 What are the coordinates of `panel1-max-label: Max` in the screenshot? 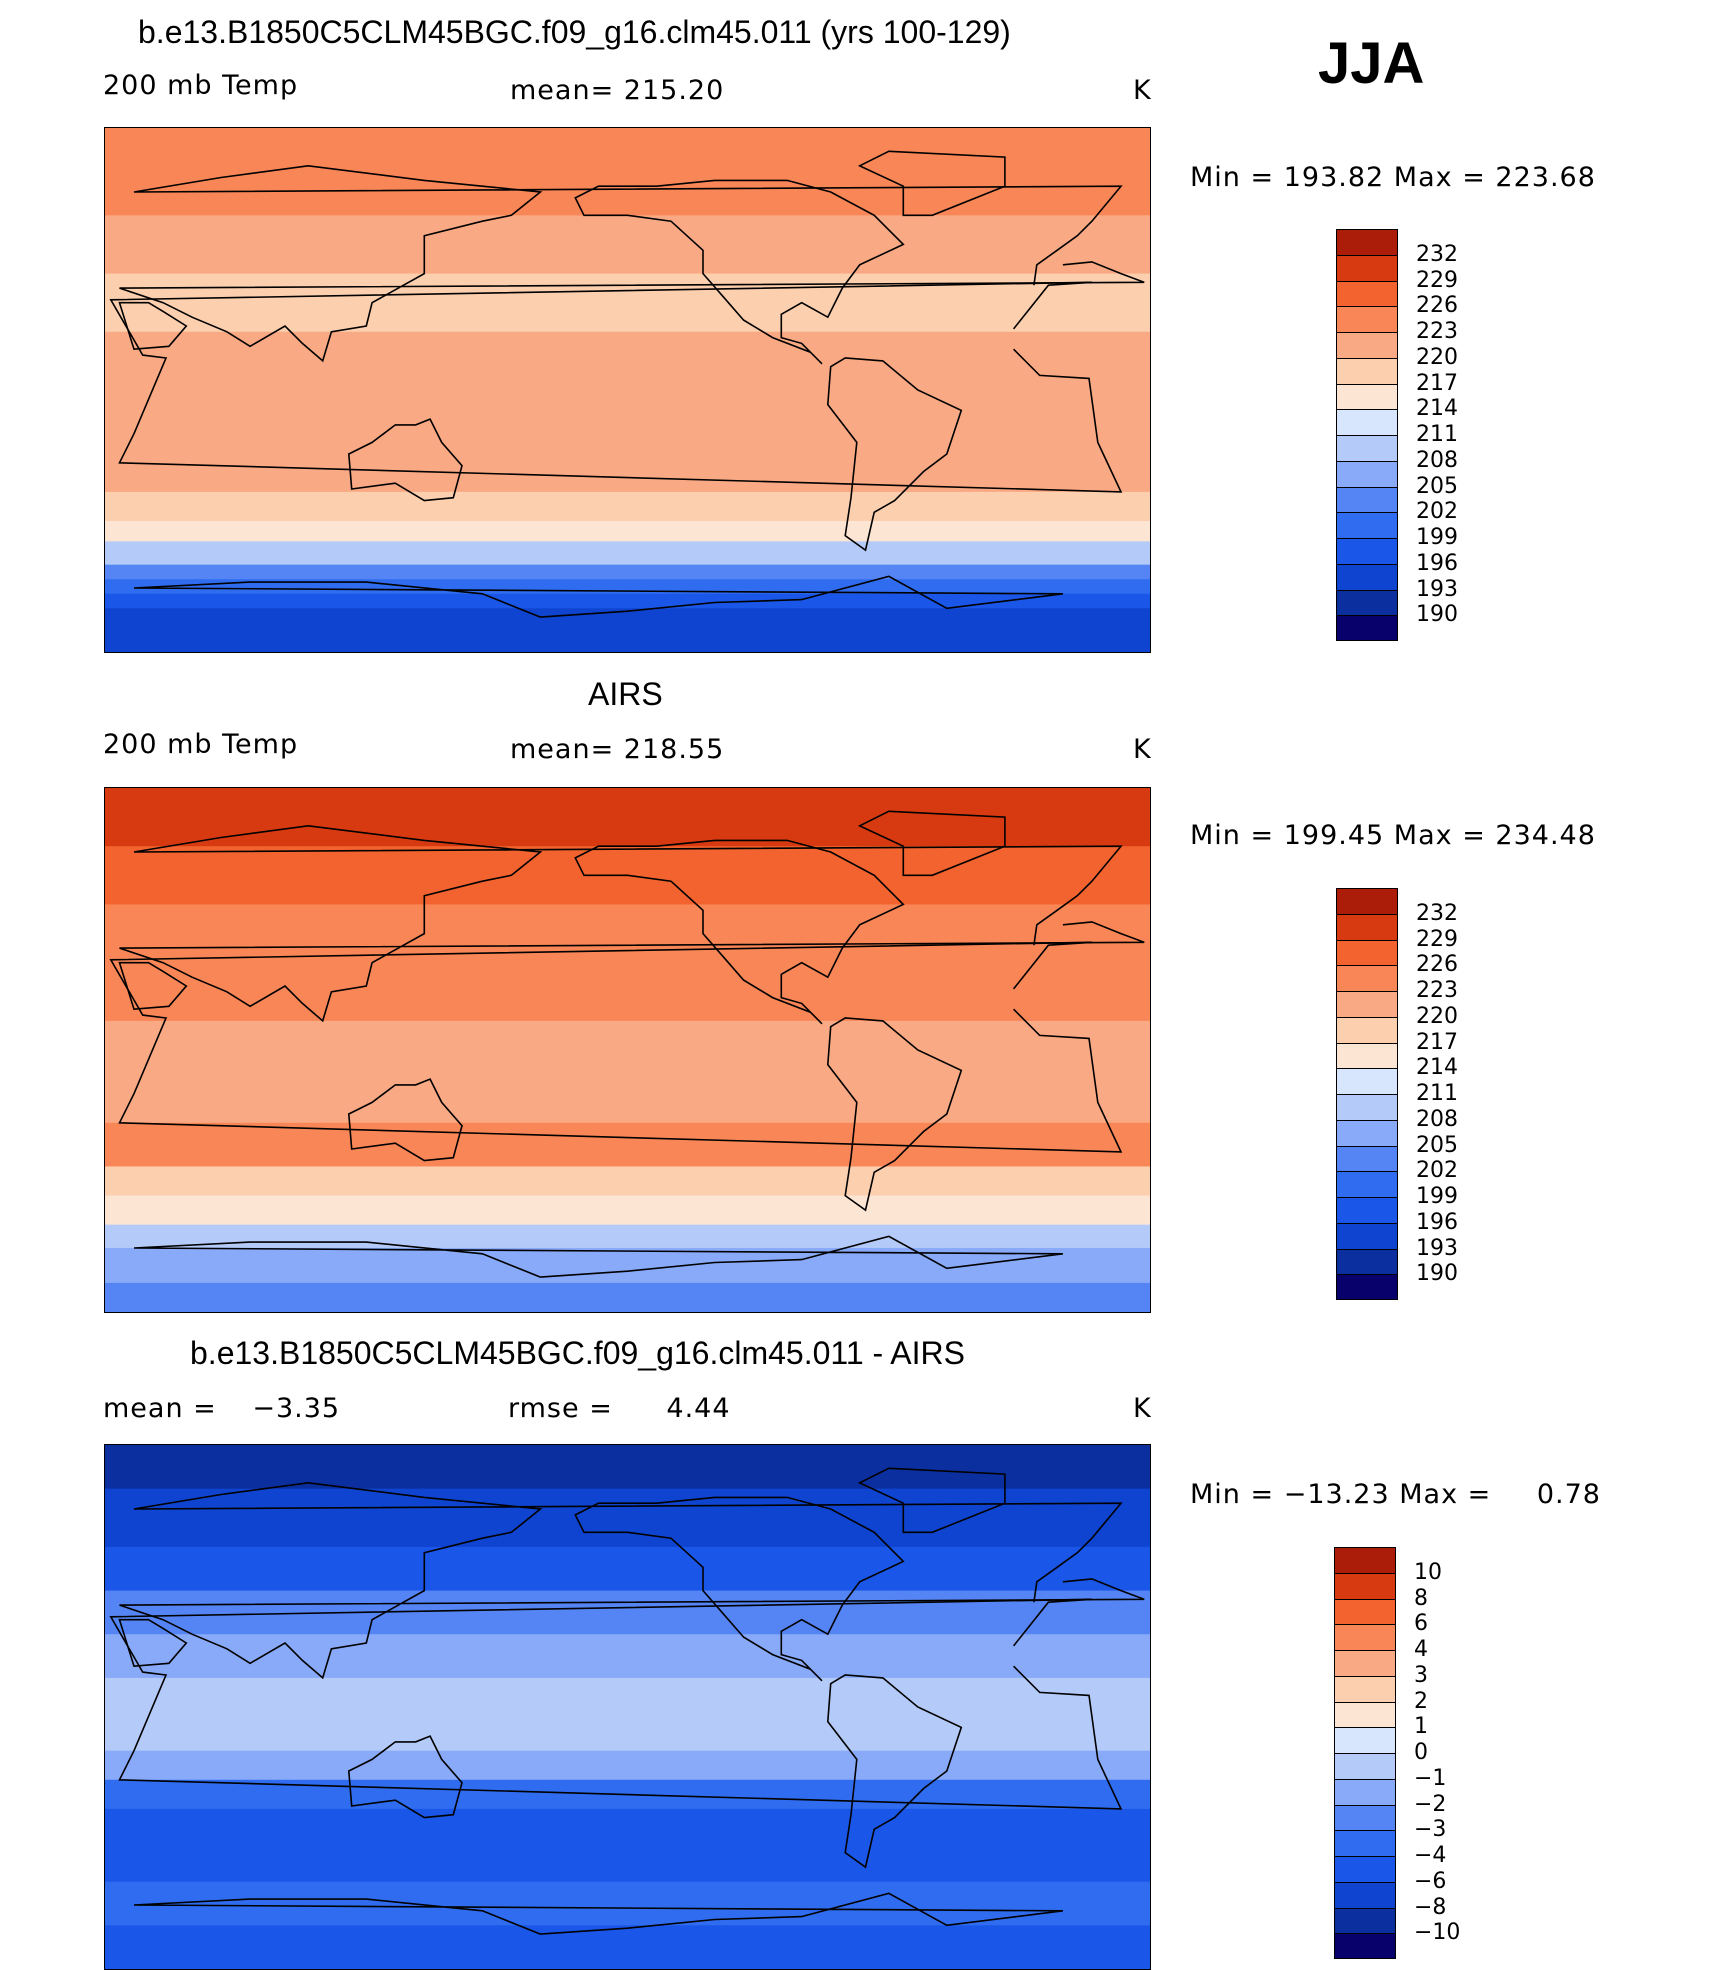 It's located at (1423, 177).